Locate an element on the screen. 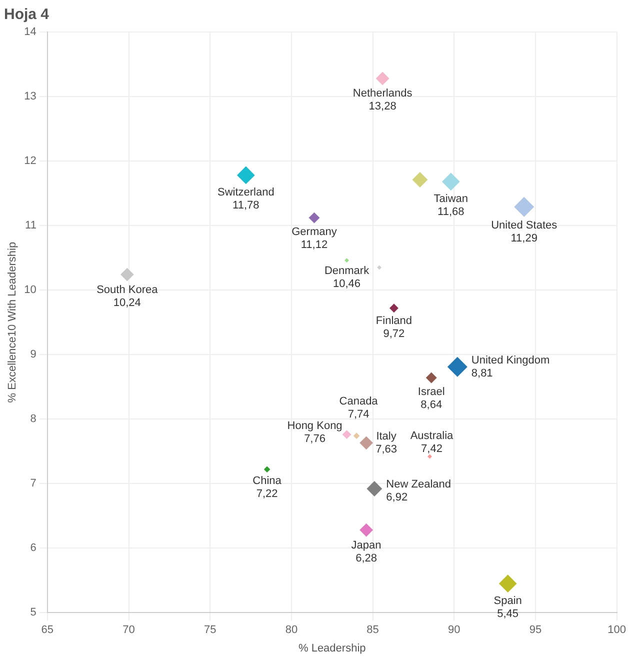  x-tick-label: 80 is located at coordinates (291, 630).